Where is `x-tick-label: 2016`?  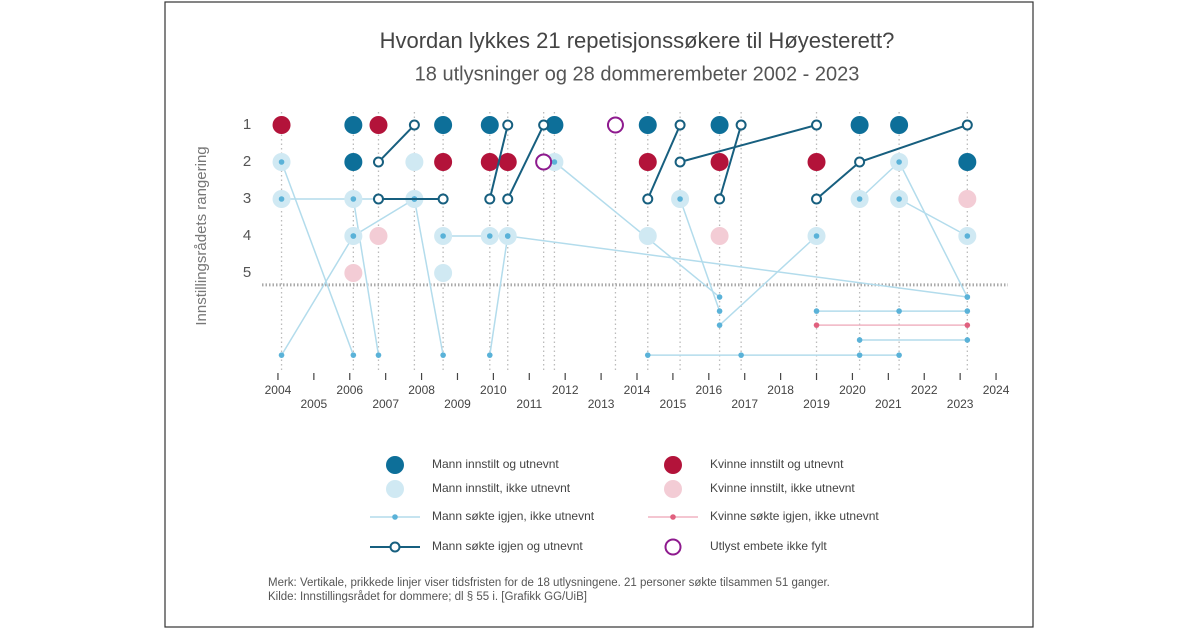 x-tick-label: 2016 is located at coordinates (708, 390).